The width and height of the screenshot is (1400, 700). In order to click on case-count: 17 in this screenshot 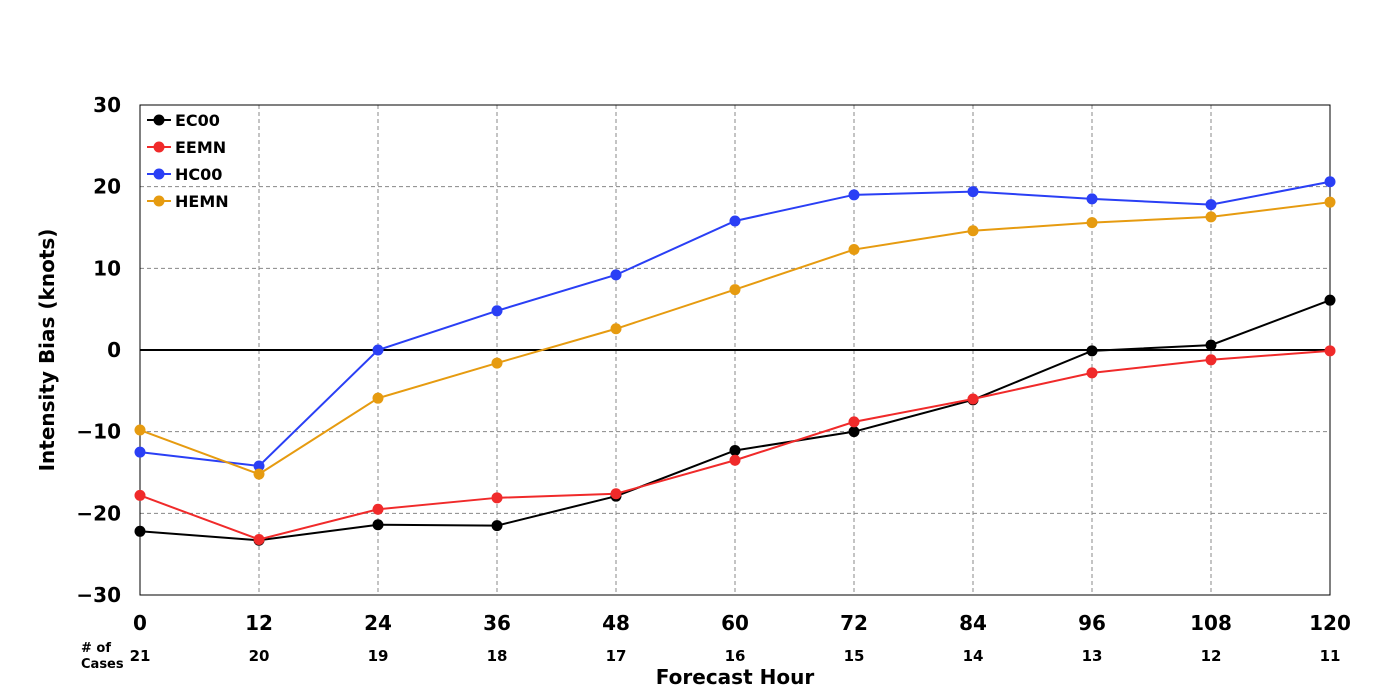, I will do `click(616, 656)`.